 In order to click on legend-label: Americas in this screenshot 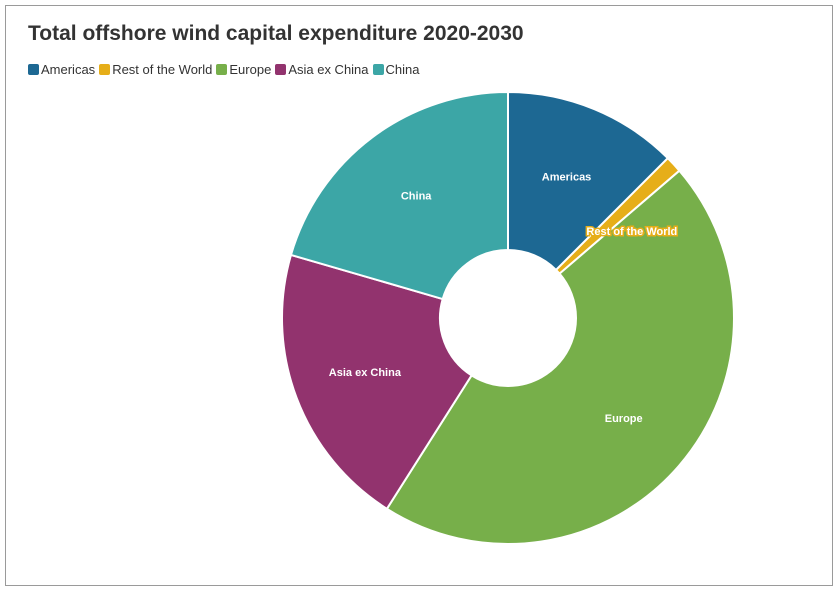, I will do `click(68, 69)`.